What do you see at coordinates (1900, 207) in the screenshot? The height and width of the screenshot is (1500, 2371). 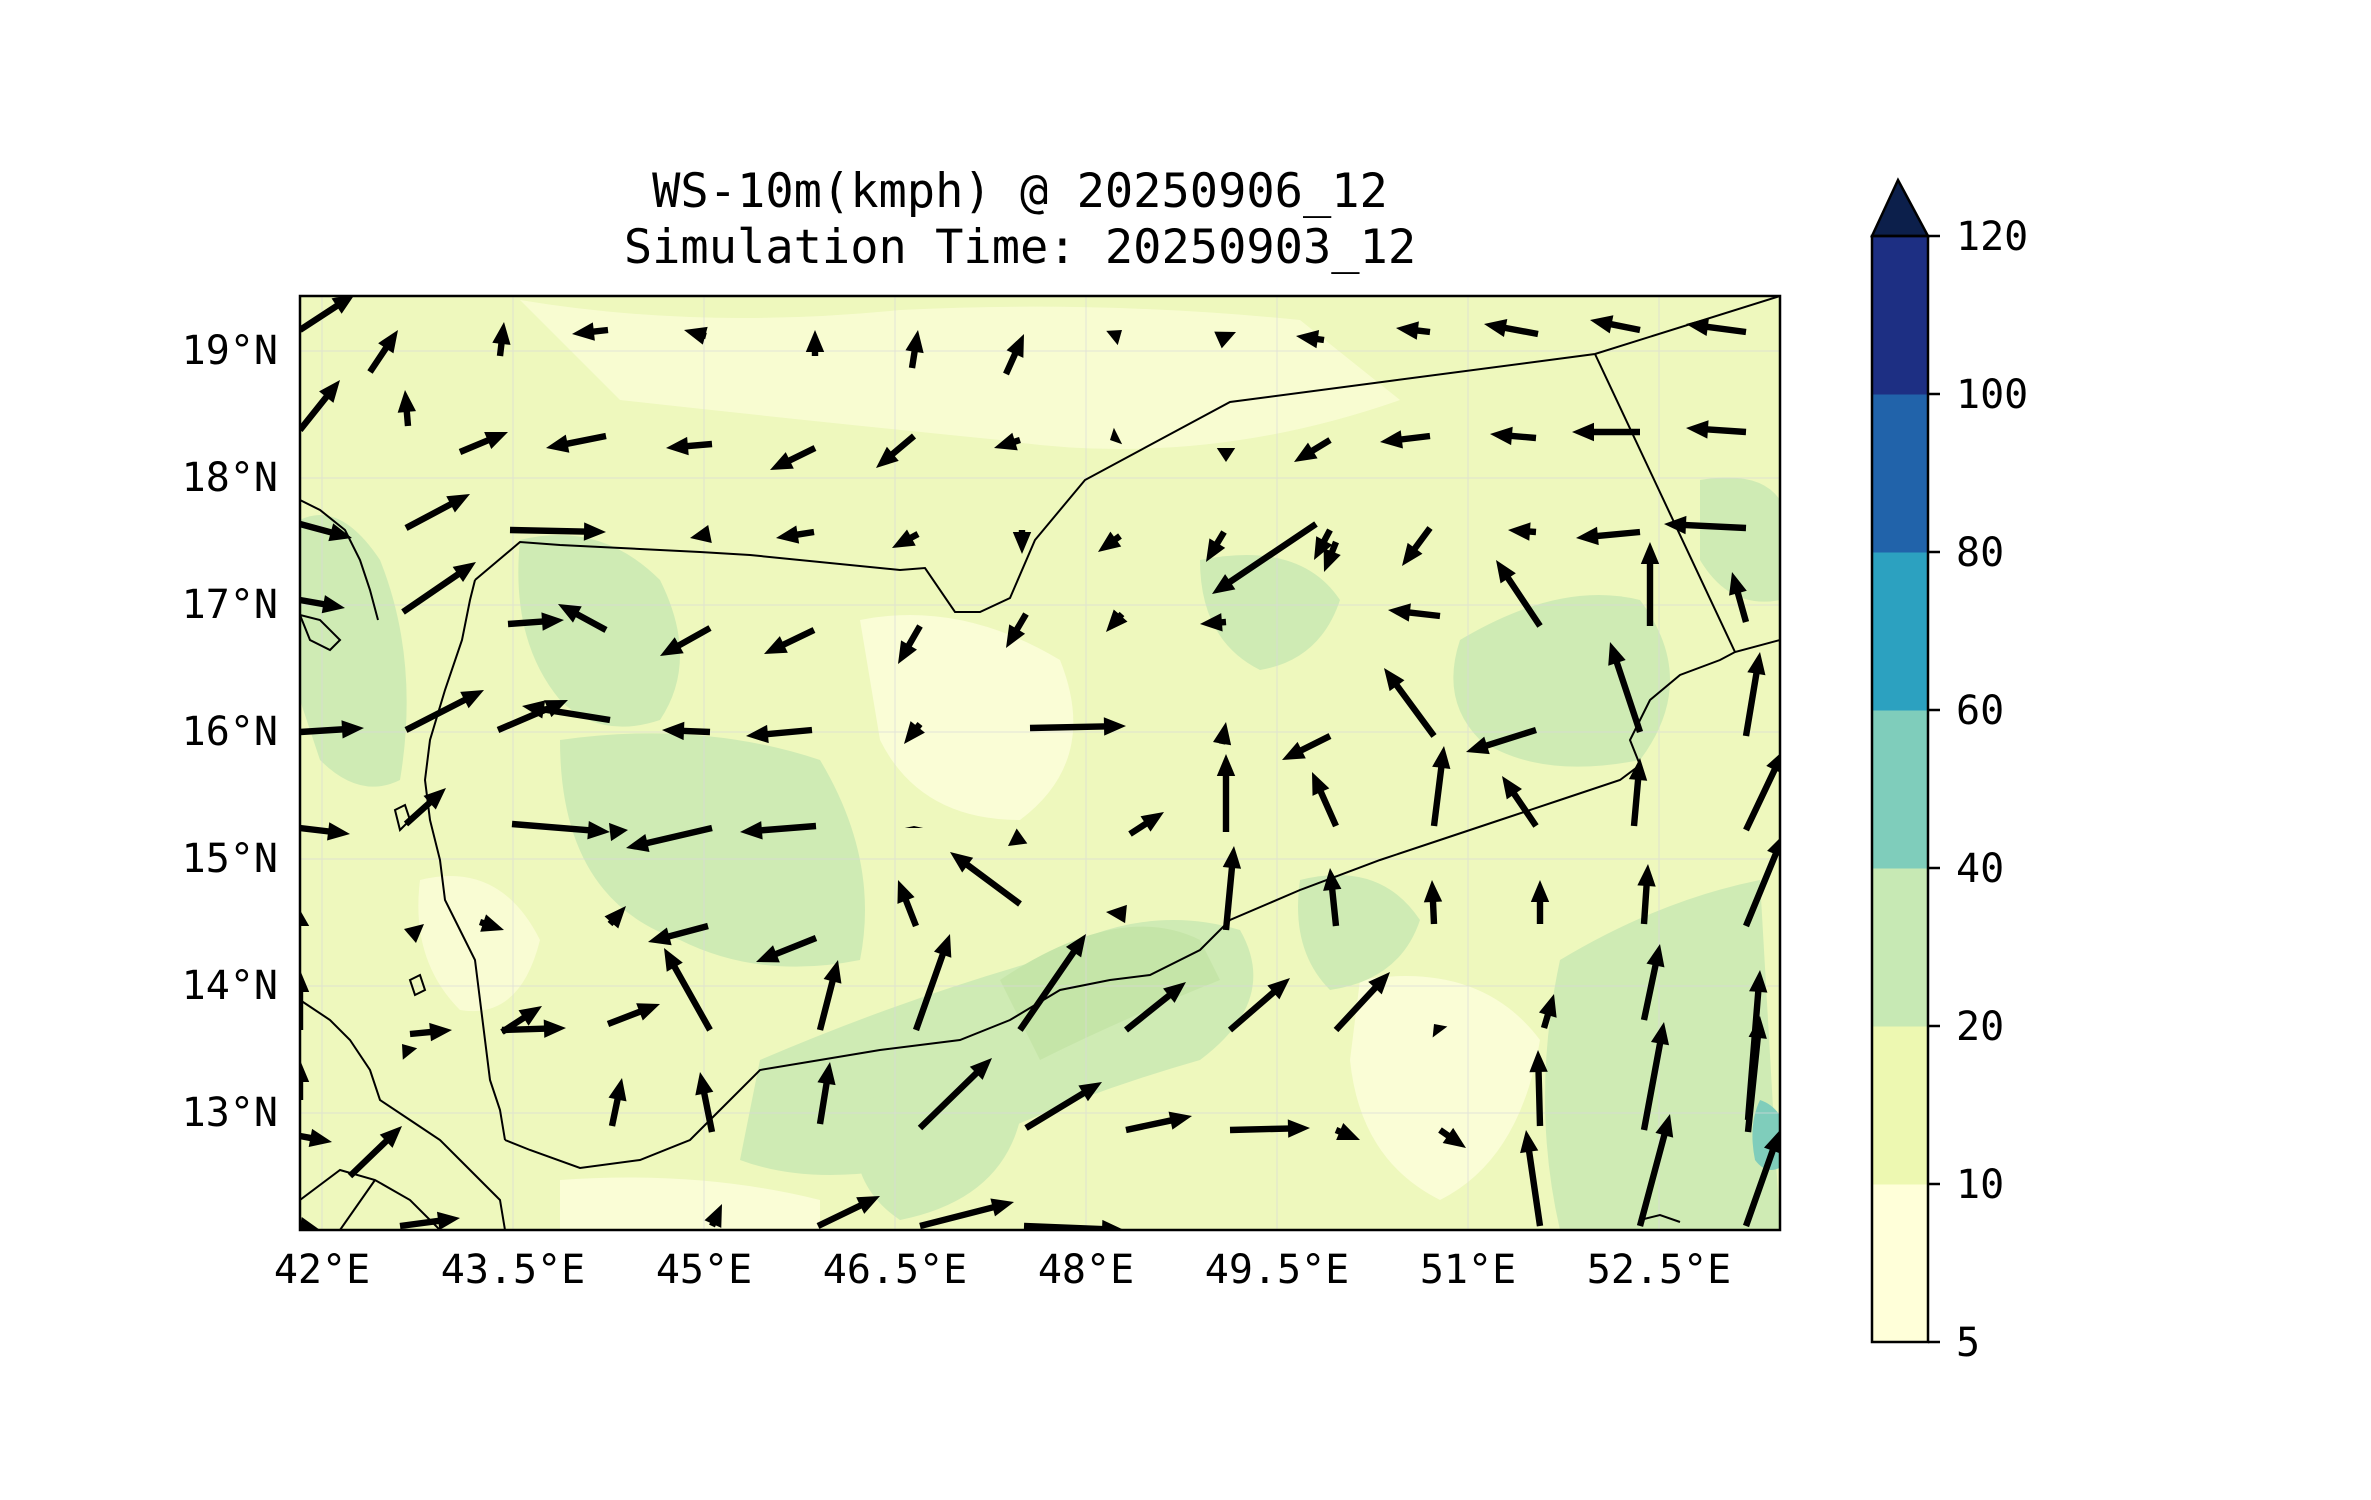 I see `colorbar-extend-triangle` at bounding box center [1900, 207].